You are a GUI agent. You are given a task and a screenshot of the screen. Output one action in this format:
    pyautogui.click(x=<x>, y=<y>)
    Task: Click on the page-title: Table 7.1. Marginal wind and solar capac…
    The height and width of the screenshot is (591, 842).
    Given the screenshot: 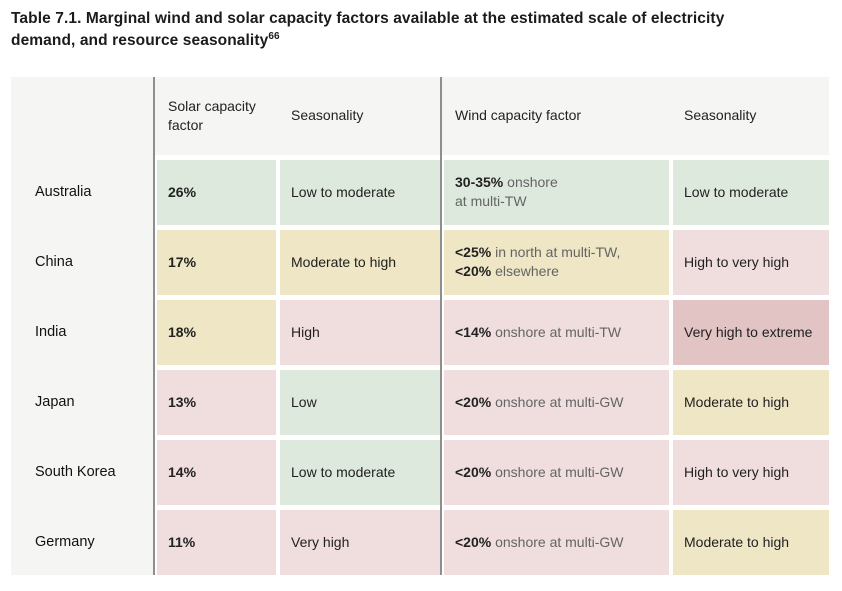 What is the action you would take?
    pyautogui.click(x=390, y=30)
    